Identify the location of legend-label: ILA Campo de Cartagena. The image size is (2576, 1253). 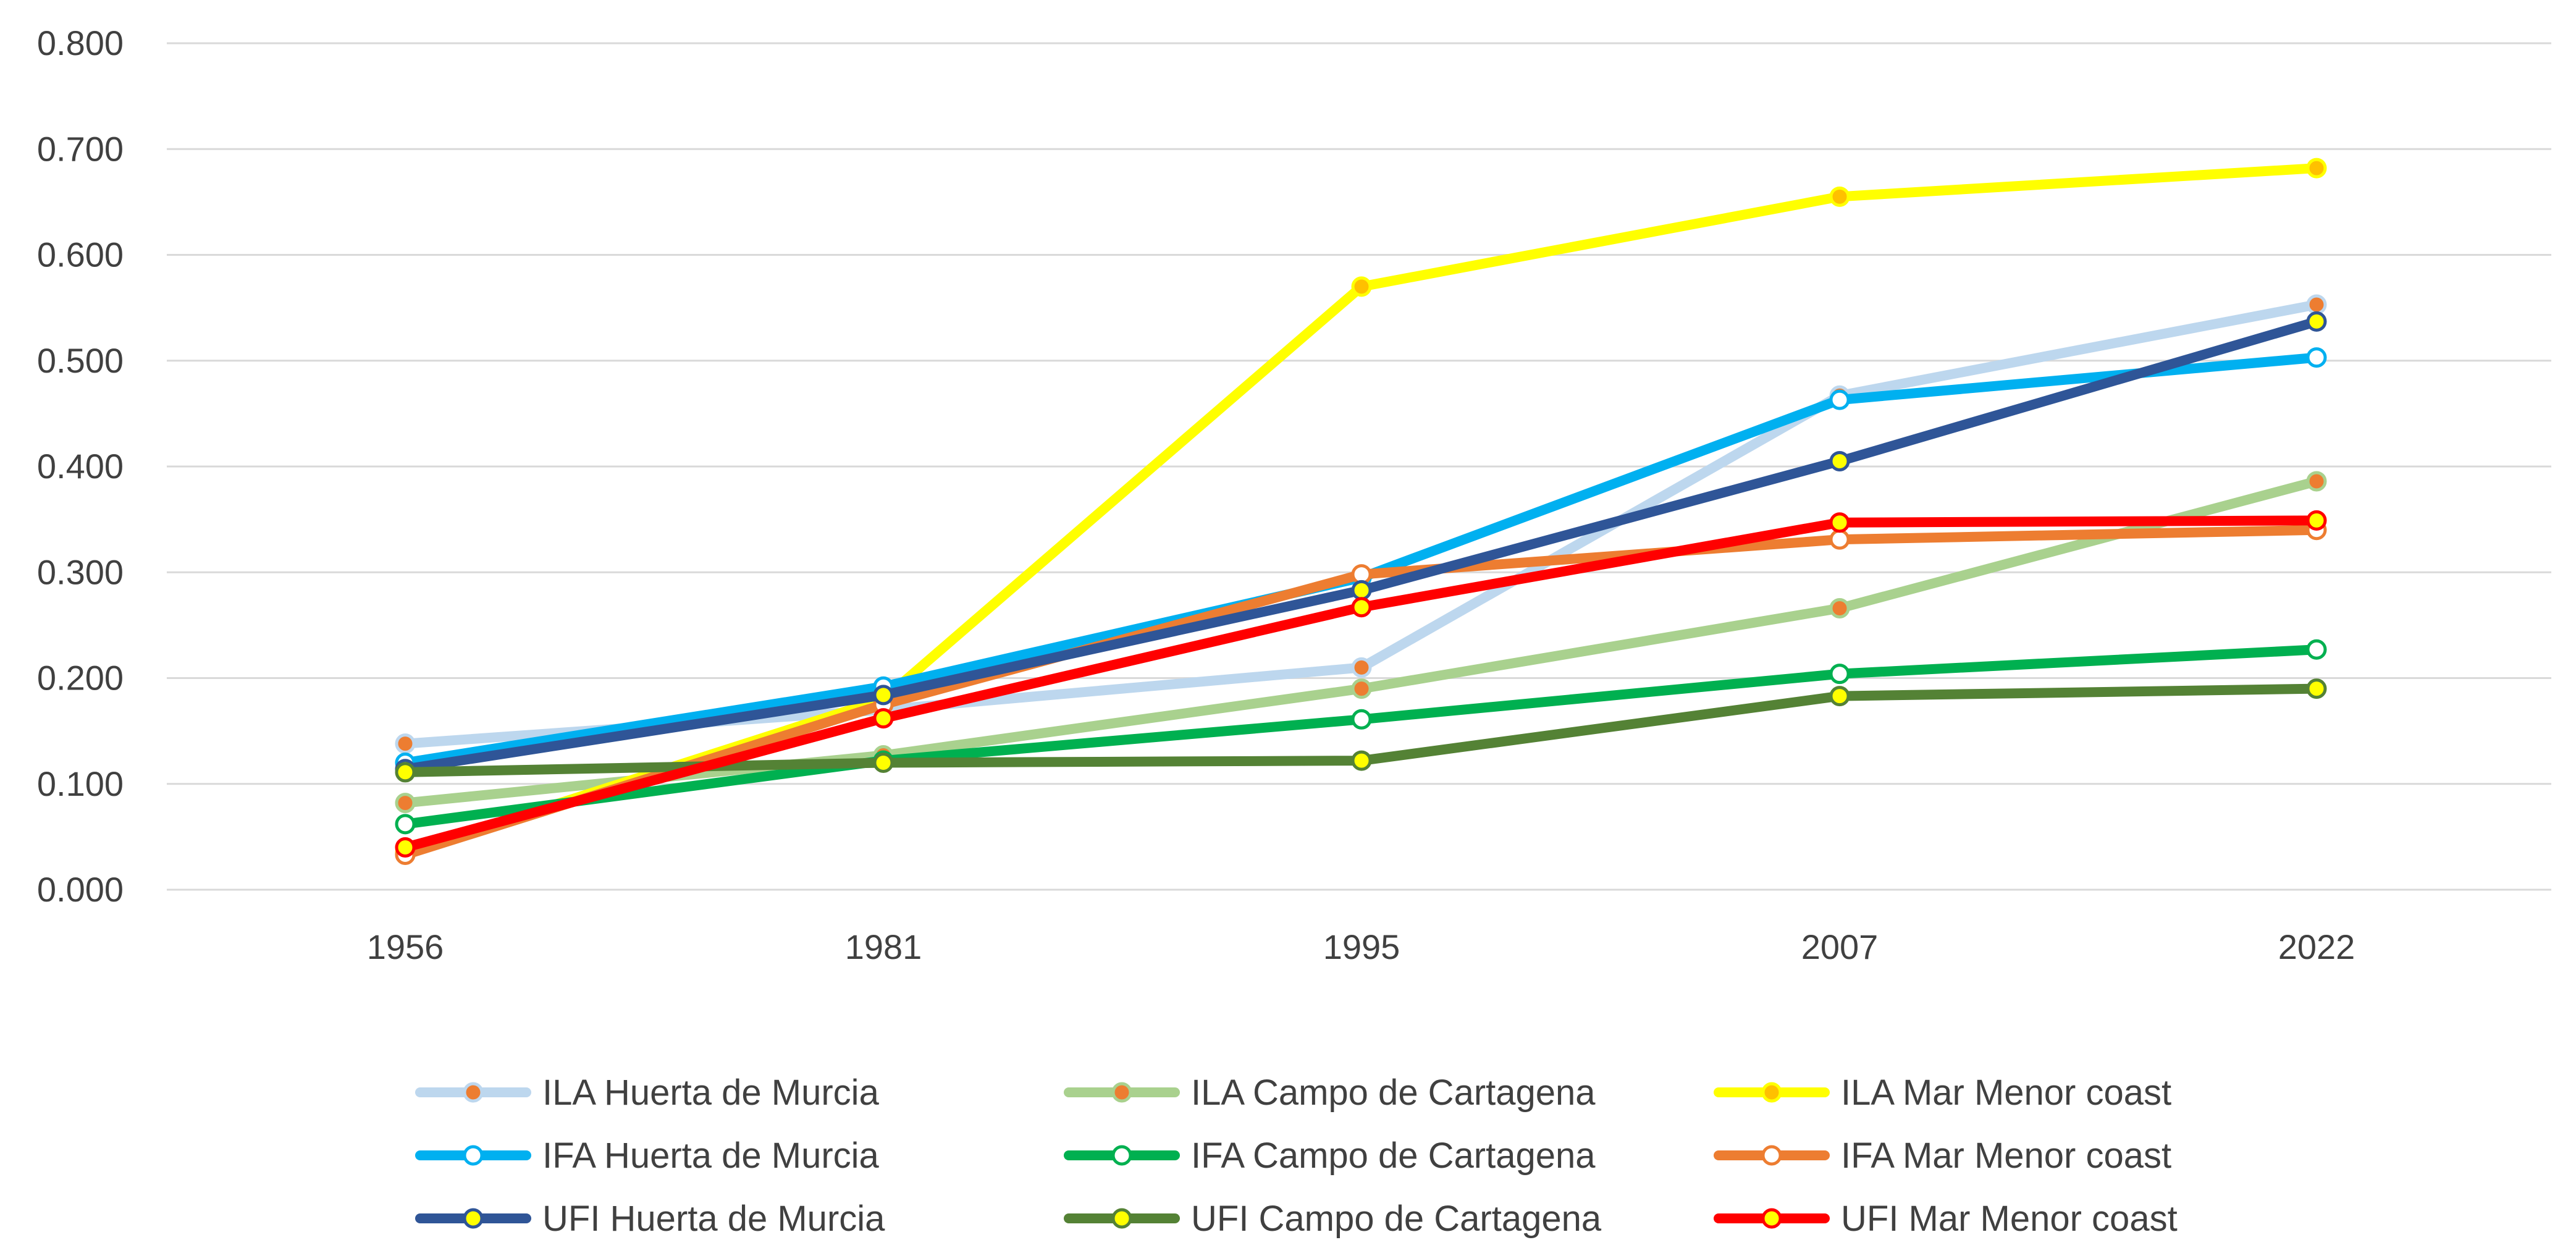
(1393, 1093).